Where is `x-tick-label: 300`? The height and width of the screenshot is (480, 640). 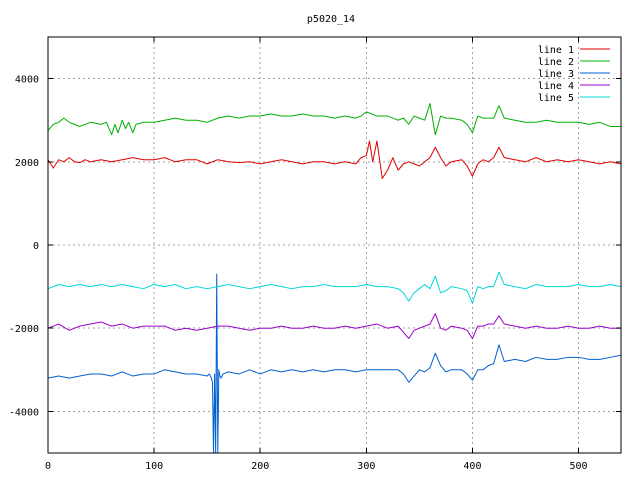
x-tick-label: 300 is located at coordinates (366, 466).